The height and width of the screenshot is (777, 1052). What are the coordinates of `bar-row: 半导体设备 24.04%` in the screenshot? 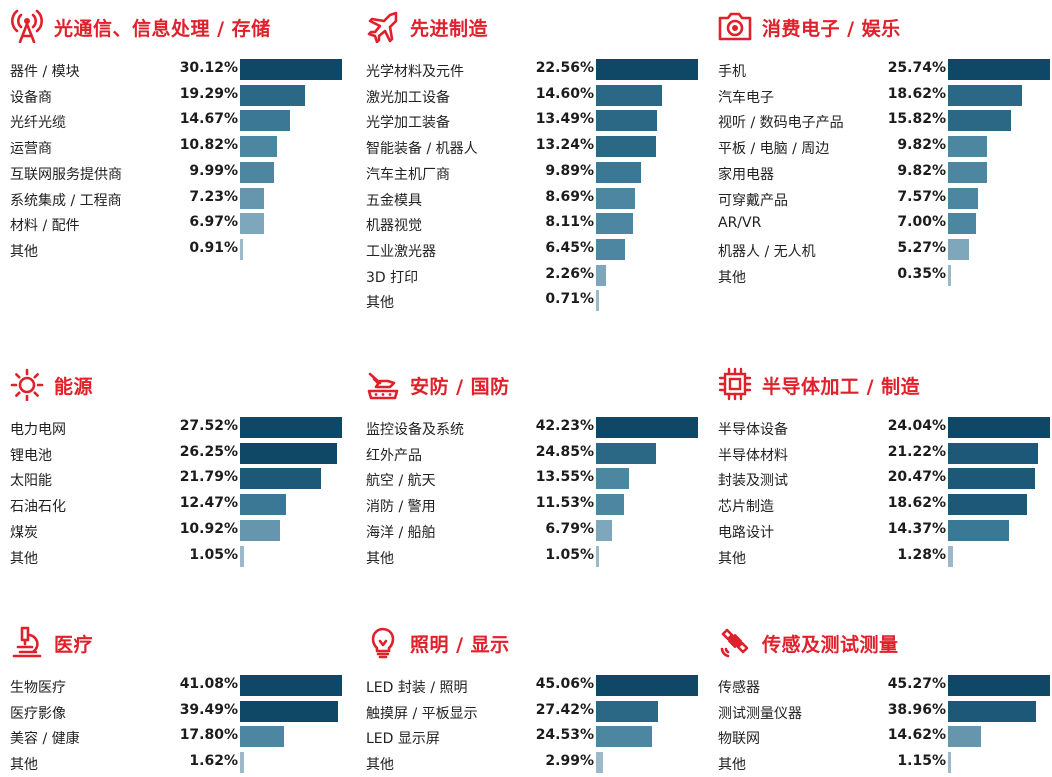 It's located at (885, 429).